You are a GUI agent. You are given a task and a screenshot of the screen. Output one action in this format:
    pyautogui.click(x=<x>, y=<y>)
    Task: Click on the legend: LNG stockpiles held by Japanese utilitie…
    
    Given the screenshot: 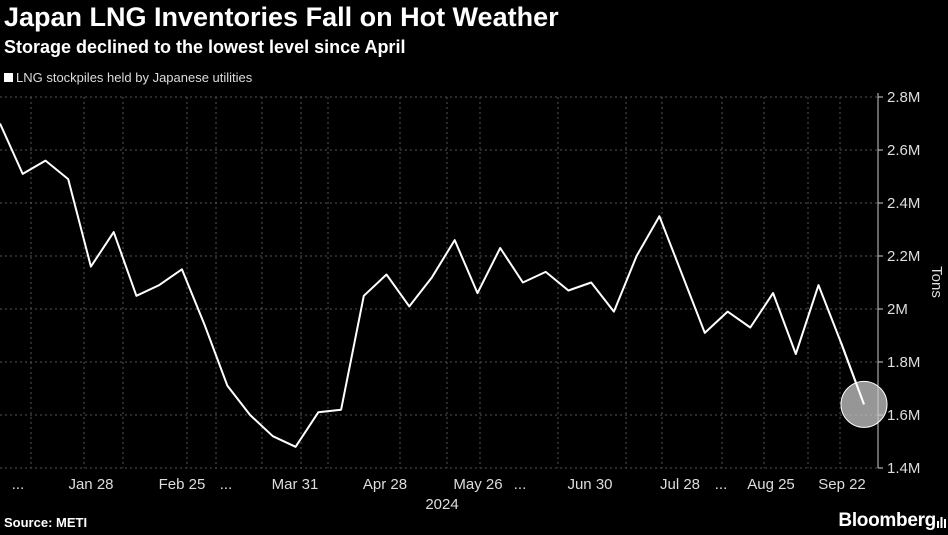 What is the action you would take?
    pyautogui.click(x=128, y=77)
    